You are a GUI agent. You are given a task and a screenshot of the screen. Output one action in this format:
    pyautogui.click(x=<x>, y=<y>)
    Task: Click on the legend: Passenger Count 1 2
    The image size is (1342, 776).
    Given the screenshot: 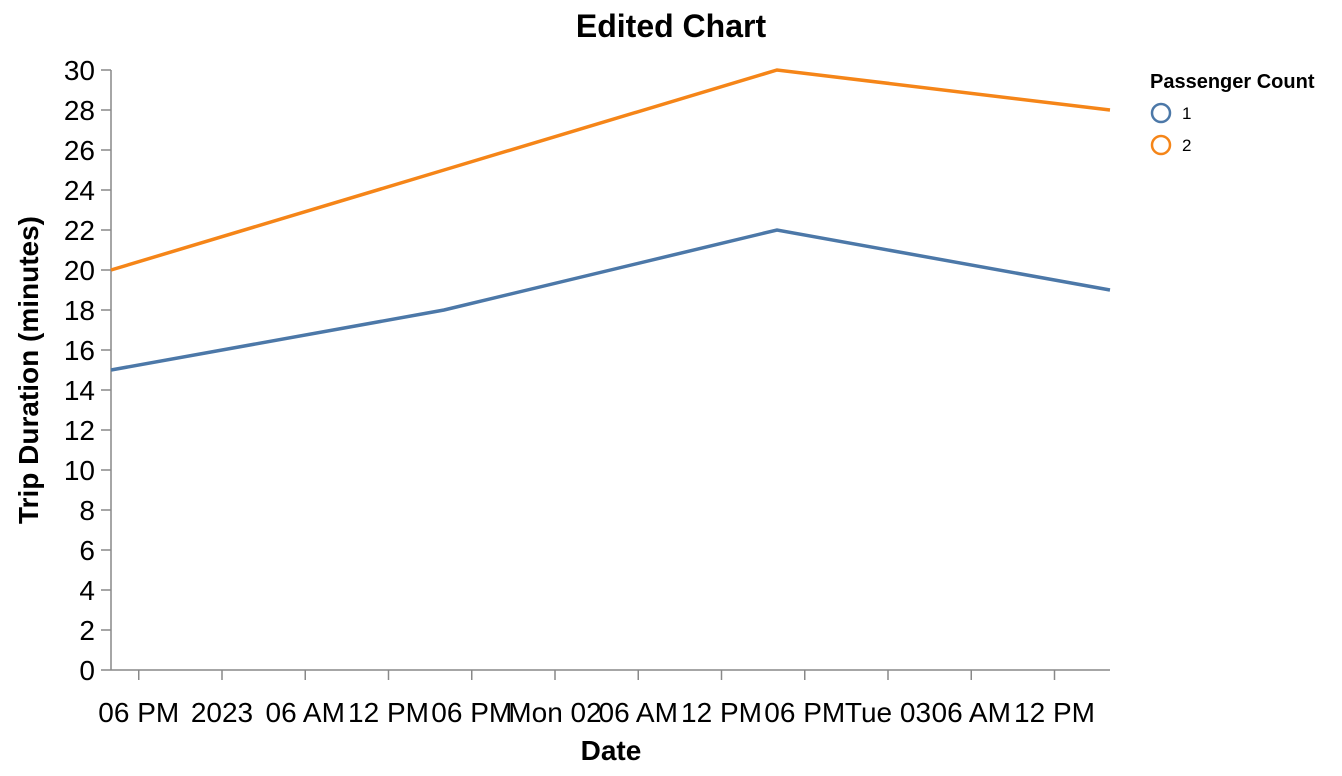 What is the action you would take?
    pyautogui.click(x=1232, y=113)
    